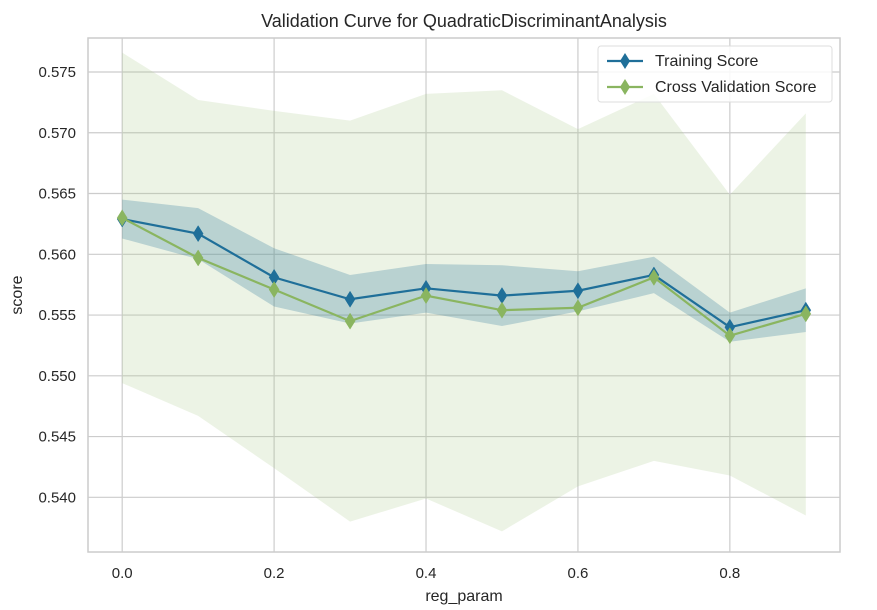 Image resolution: width=877 pixels, height=610 pixels. Describe the element at coordinates (625, 61) in the screenshot. I see `legend-marker-training` at that location.